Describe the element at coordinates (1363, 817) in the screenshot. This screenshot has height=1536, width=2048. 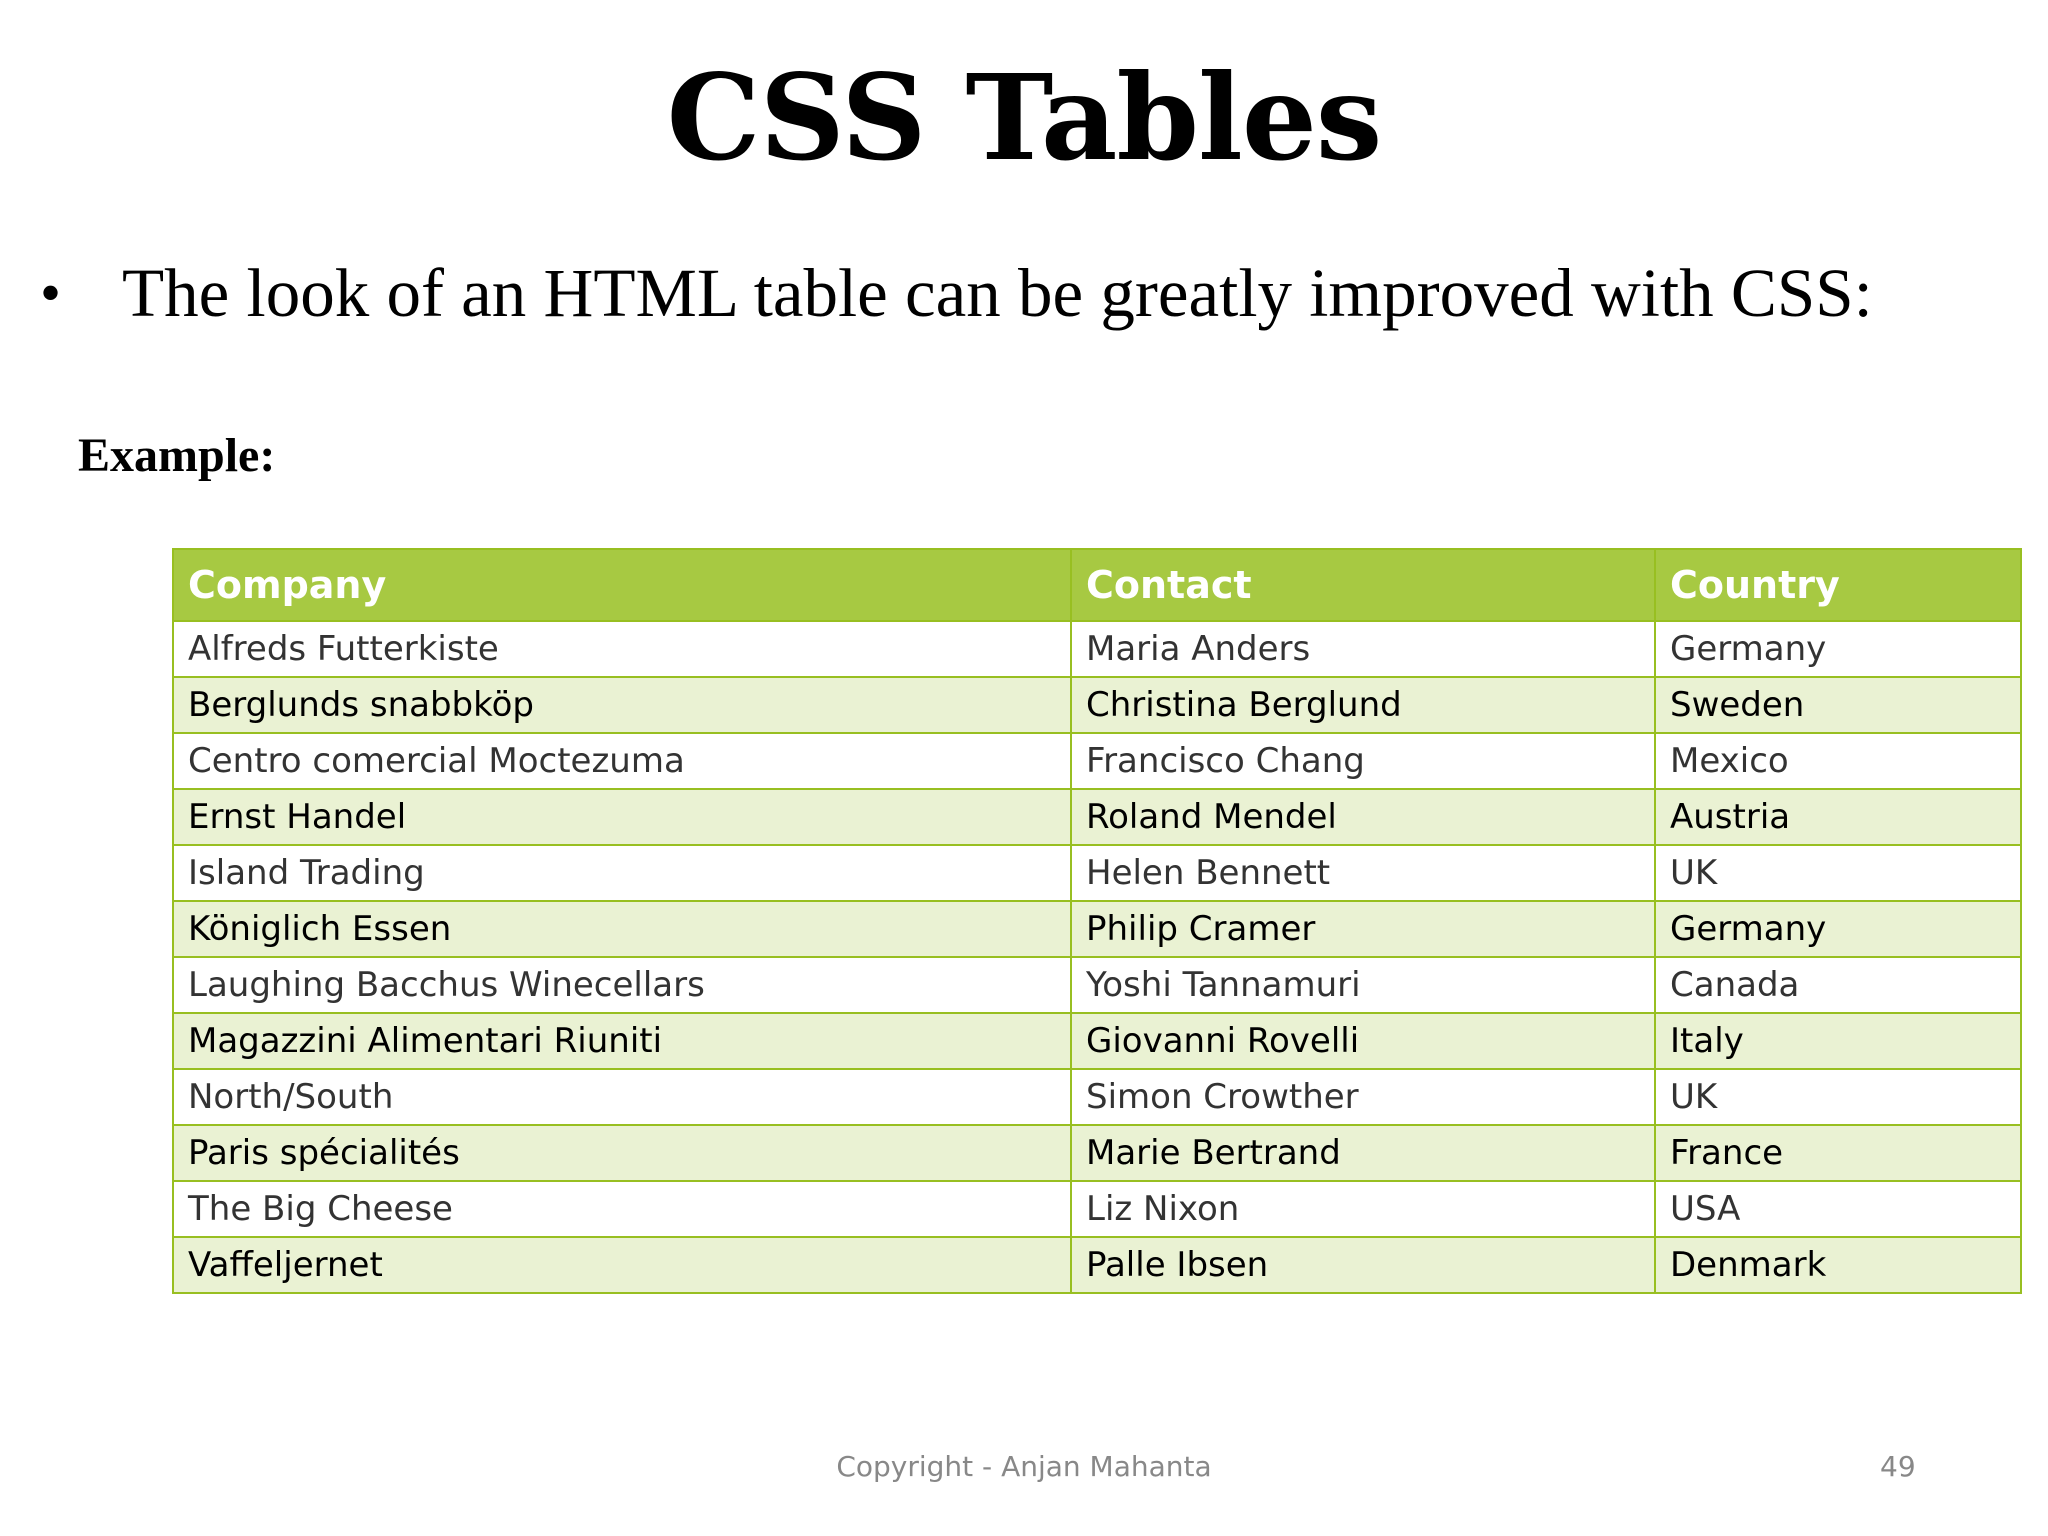
I see `cell-contact: Roland Mendel` at that location.